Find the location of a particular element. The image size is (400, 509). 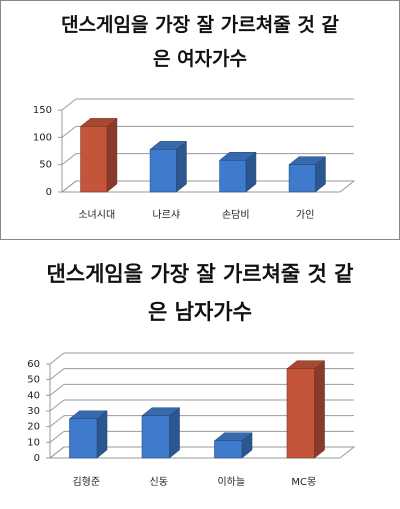

x-tick-label: MC몽 is located at coordinates (303, 482).